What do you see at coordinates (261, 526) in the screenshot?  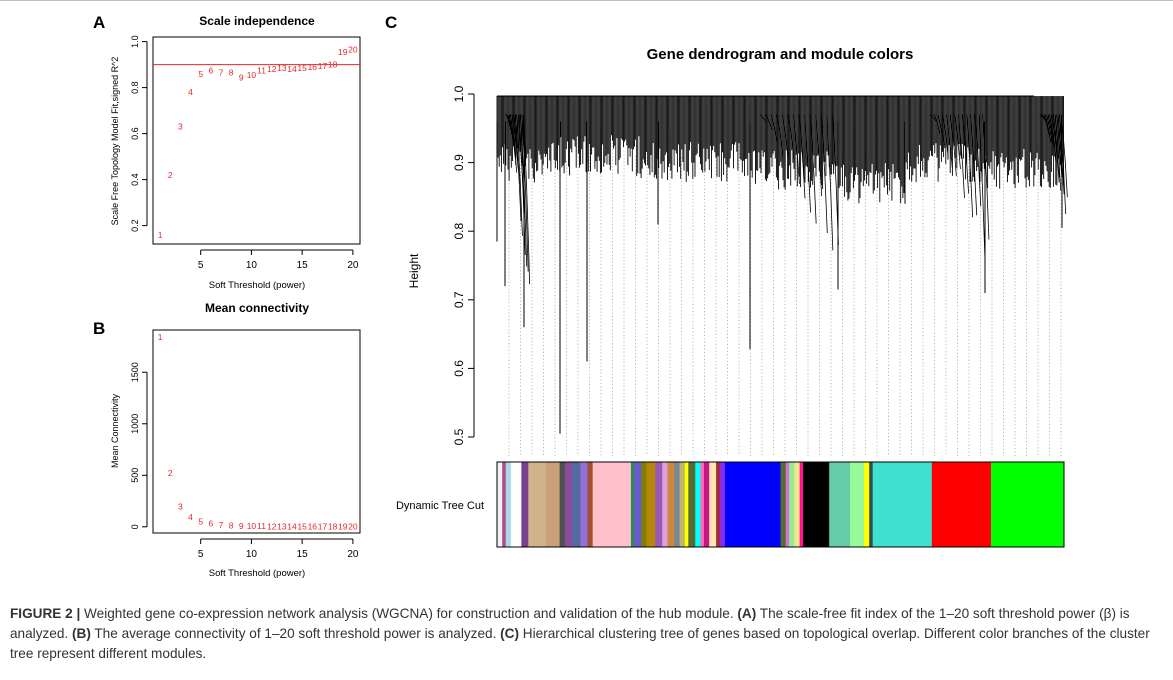 I see `chart-b-point-label-11: 11` at bounding box center [261, 526].